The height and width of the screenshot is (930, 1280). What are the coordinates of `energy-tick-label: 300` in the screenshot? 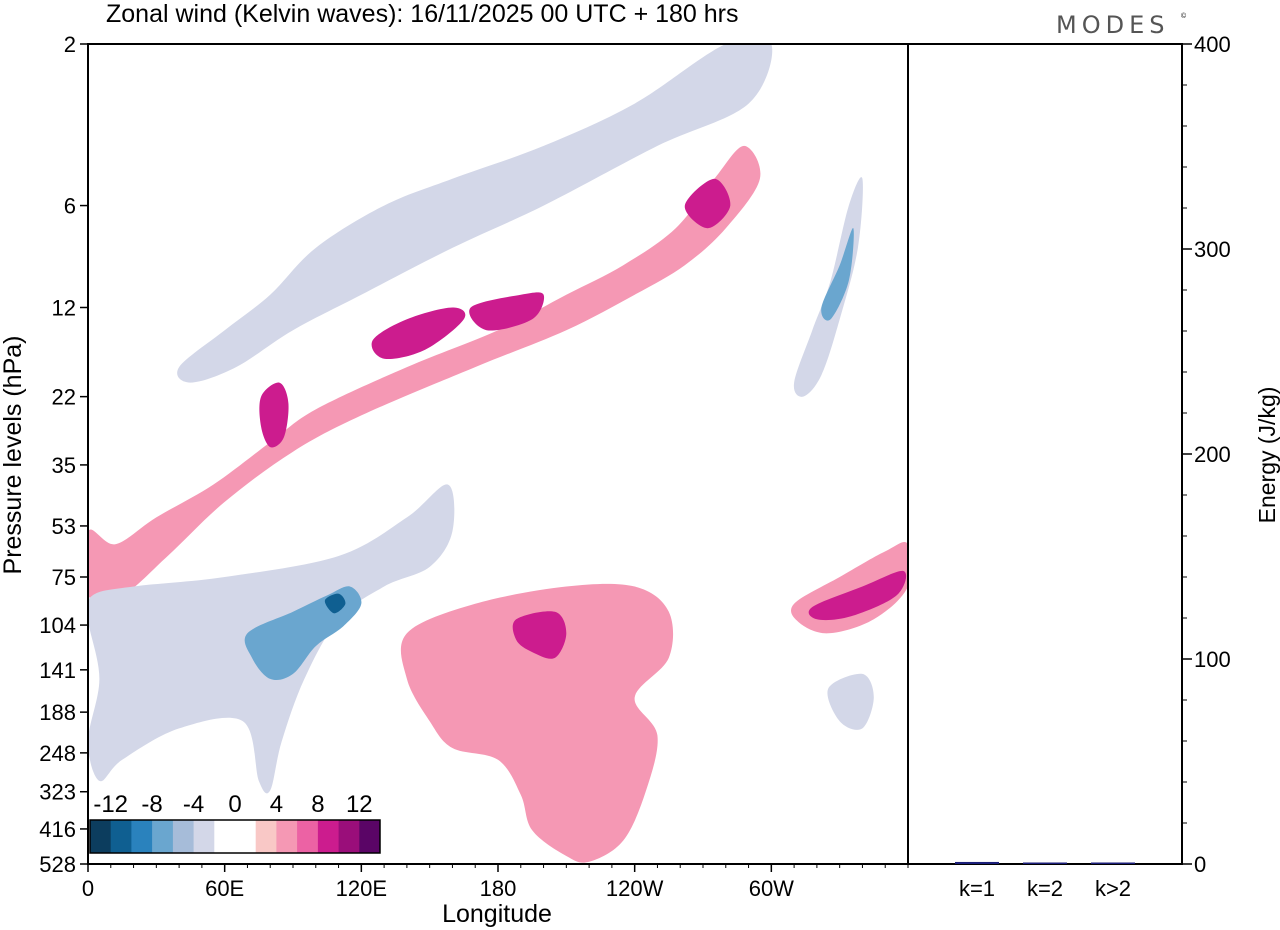 It's located at (1212, 249).